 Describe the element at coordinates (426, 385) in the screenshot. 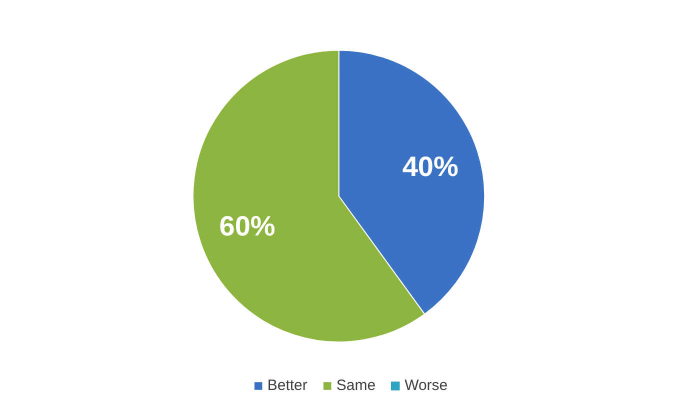

I see `legend-label: Worse` at that location.